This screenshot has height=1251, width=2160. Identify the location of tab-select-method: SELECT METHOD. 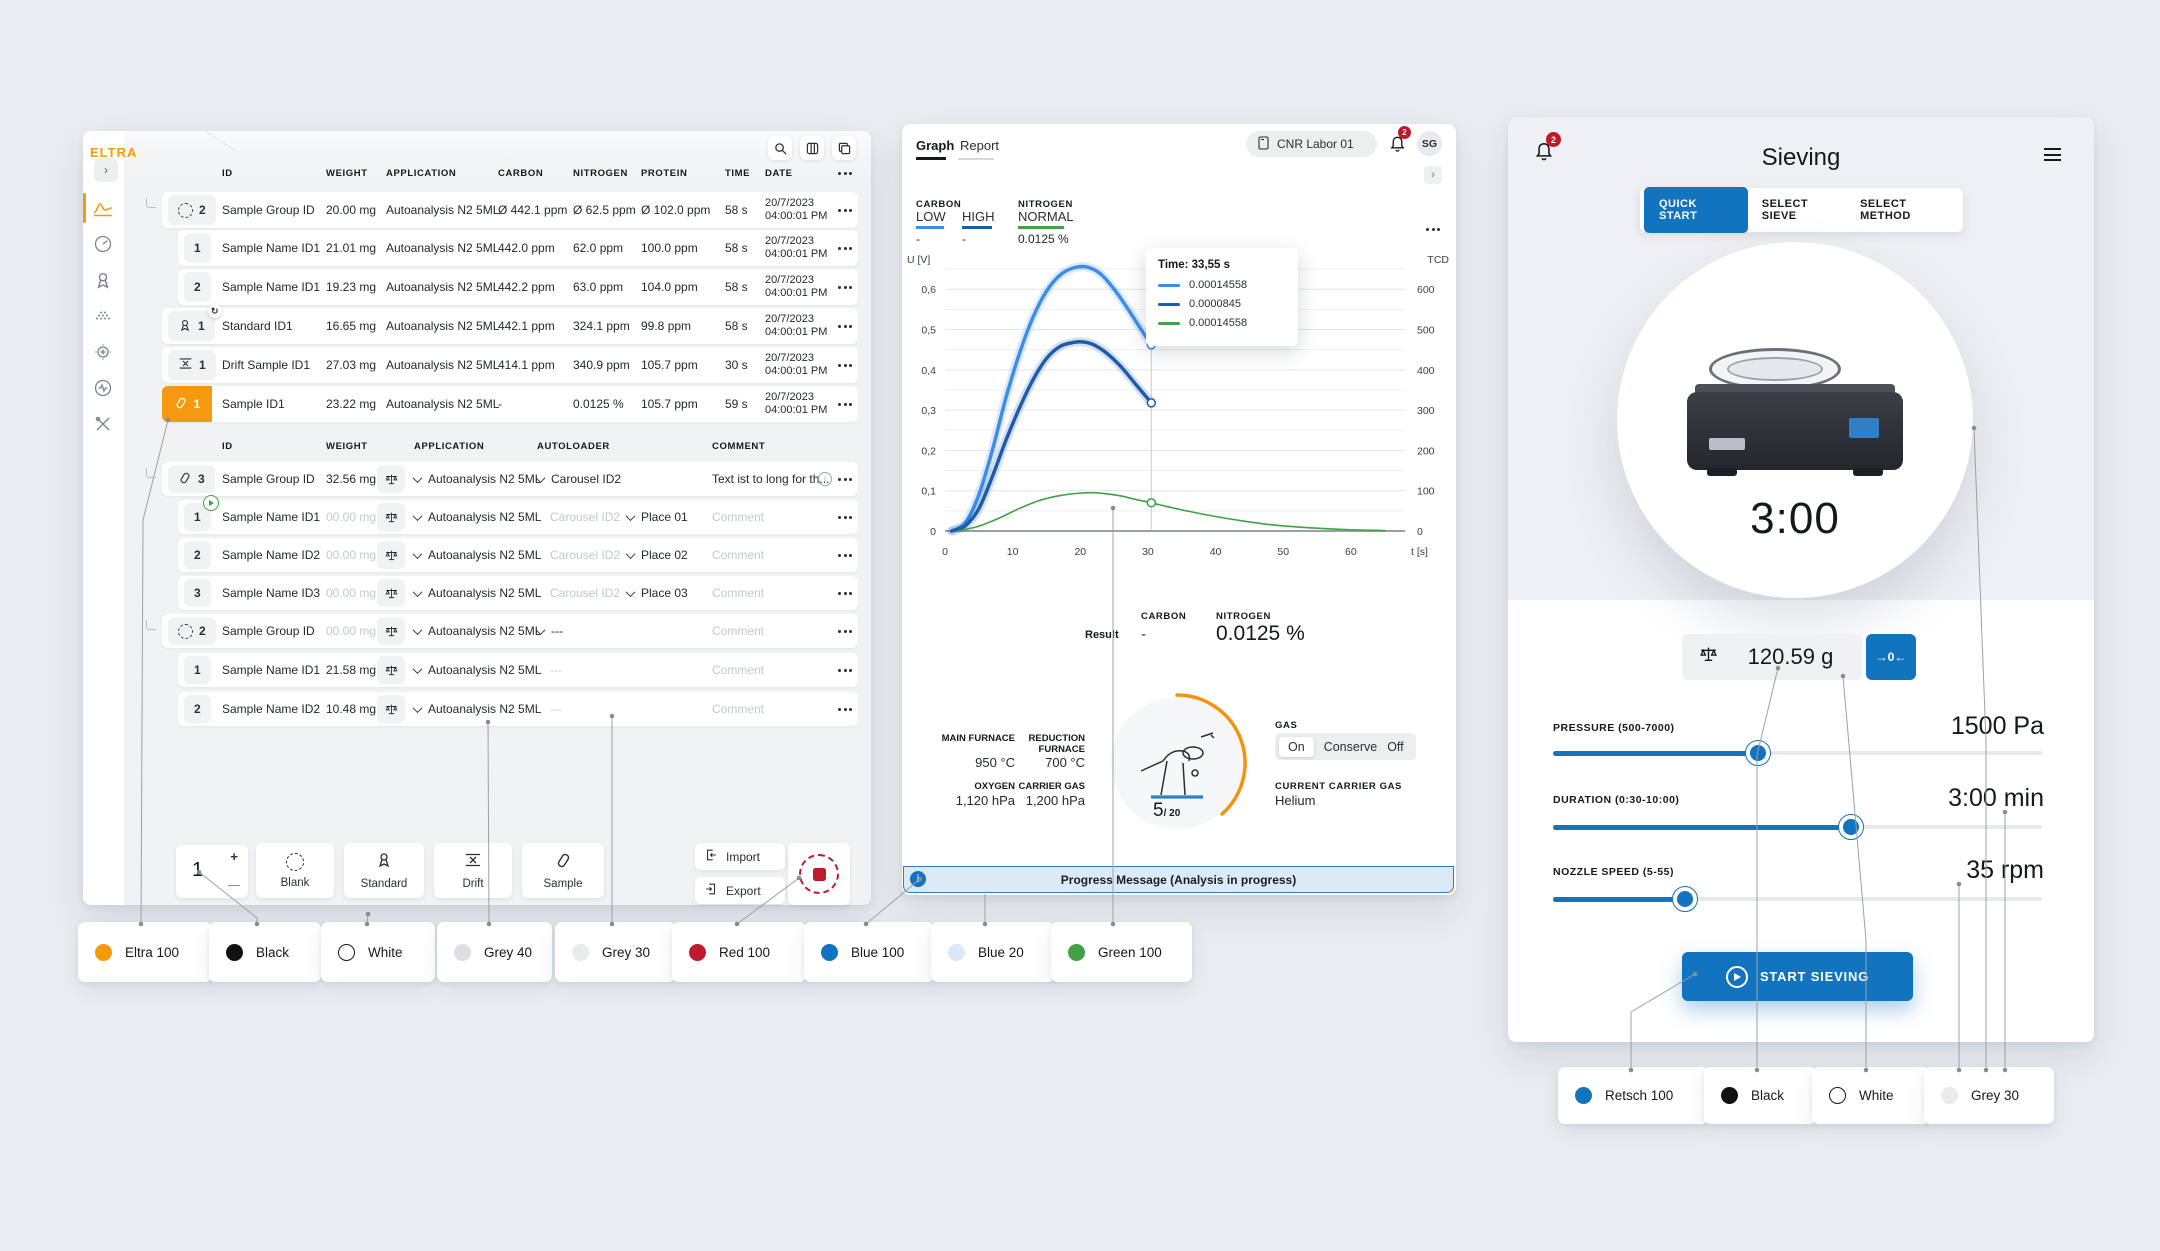
(1885, 210).